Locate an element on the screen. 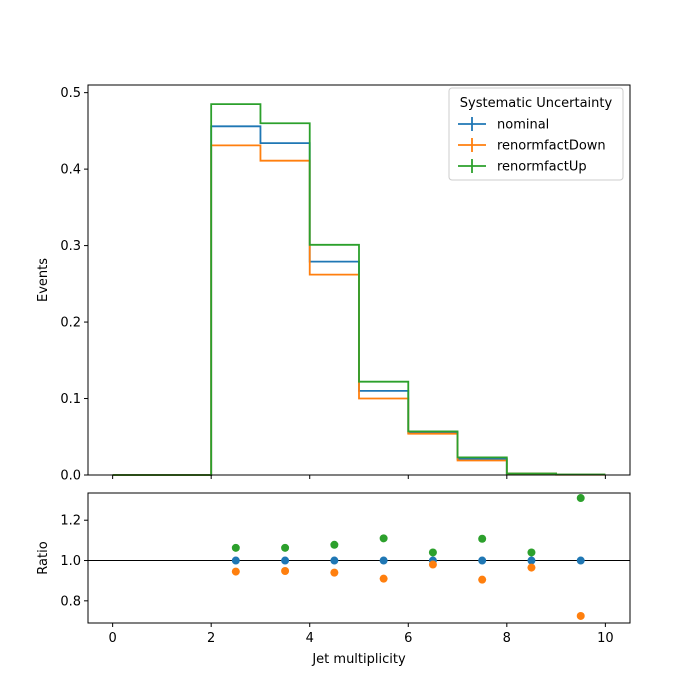 This screenshot has width=700, height=700. legend-item-nominal: nominal is located at coordinates (503, 125).